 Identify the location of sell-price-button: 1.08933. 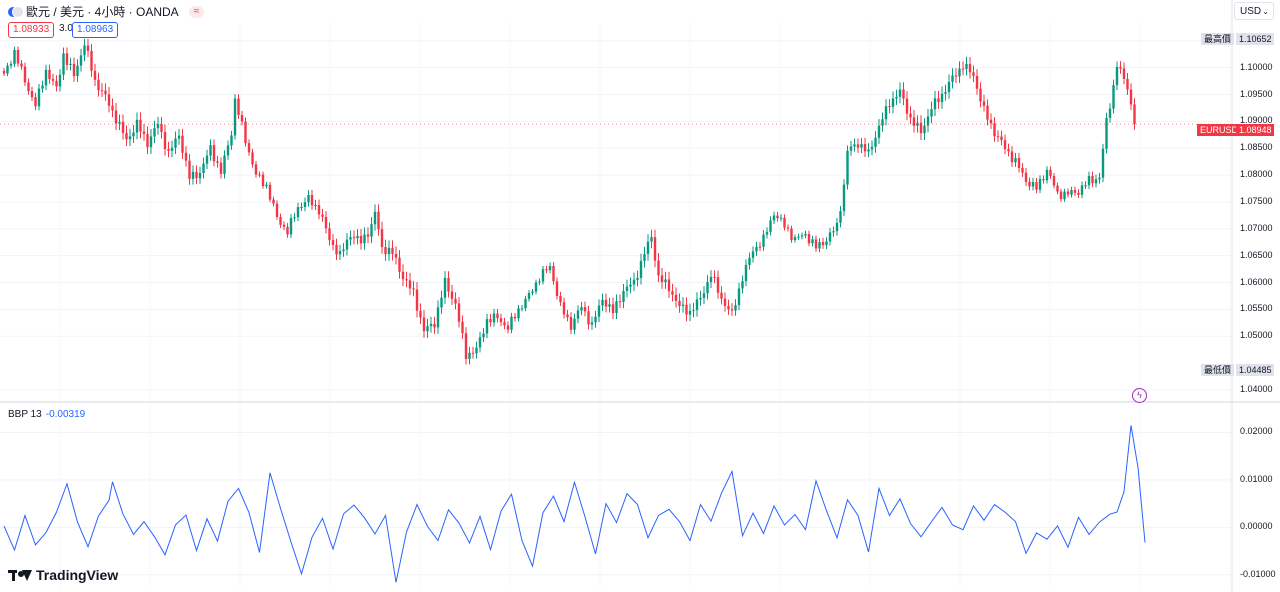
(31, 30).